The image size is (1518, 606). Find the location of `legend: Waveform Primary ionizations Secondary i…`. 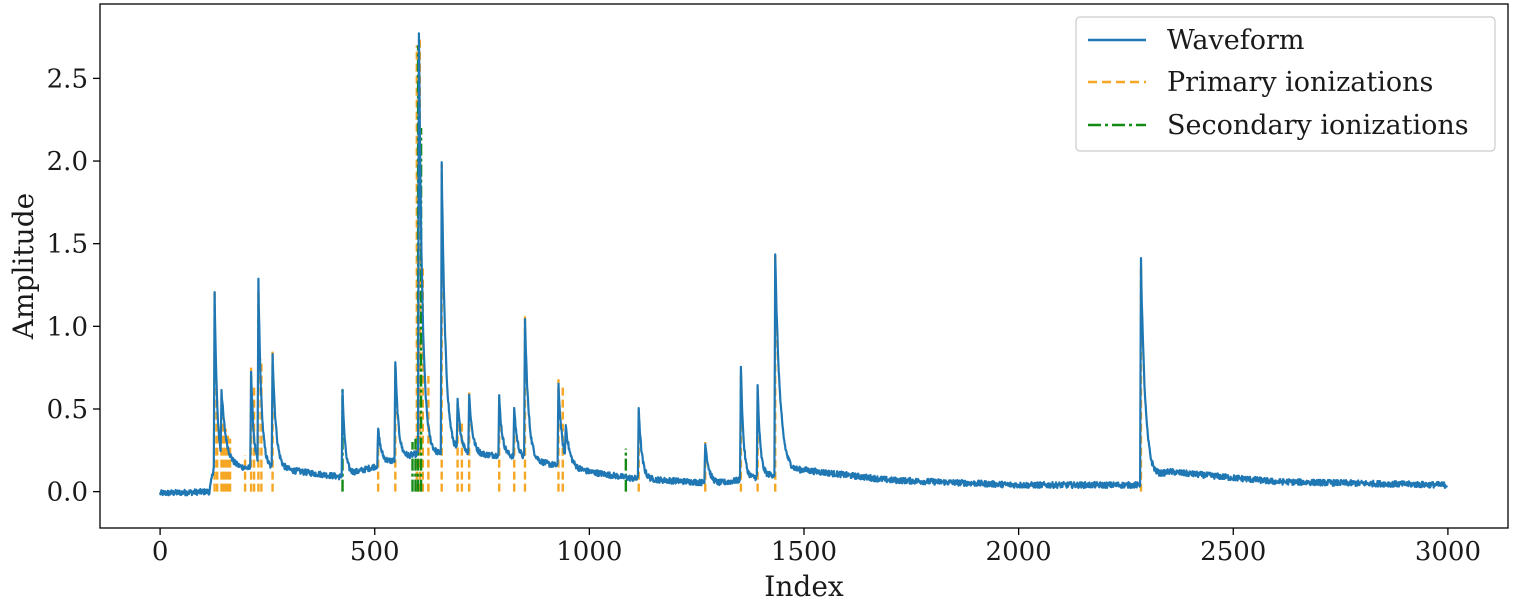

legend: Waveform Primary ionizations Secondary i… is located at coordinates (1285, 84).